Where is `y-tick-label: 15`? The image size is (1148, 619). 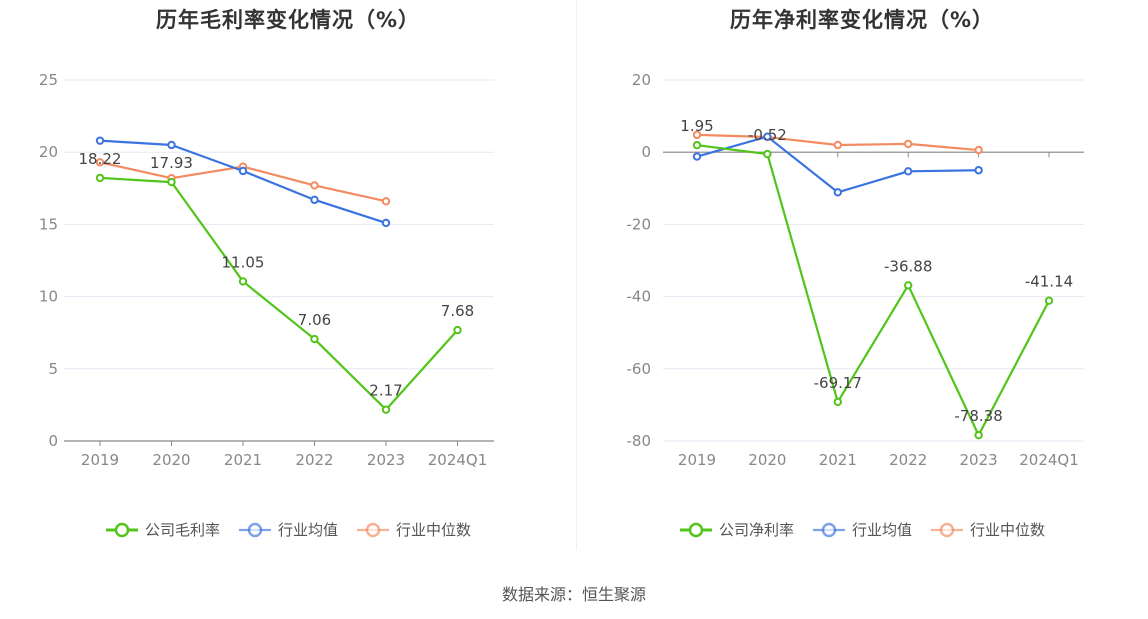 y-tick-label: 15 is located at coordinates (48, 224).